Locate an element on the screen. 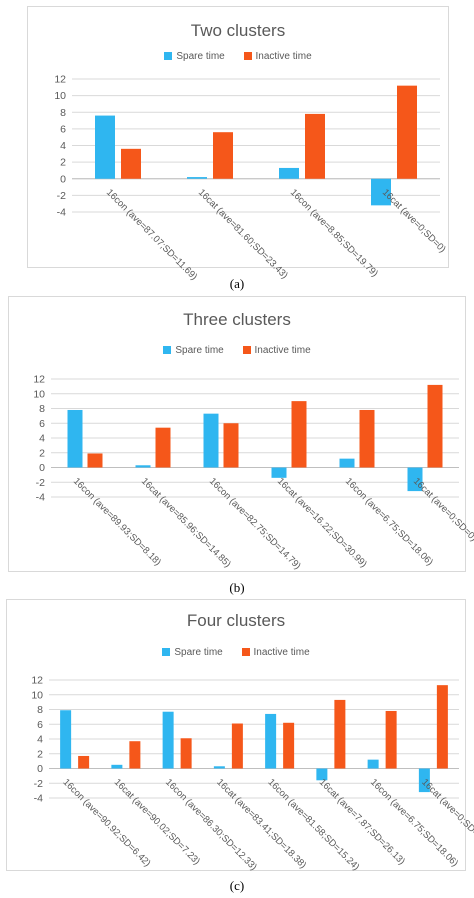  x-category-label: 16cat (ave=0;SD=0) is located at coordinates (442, 510).